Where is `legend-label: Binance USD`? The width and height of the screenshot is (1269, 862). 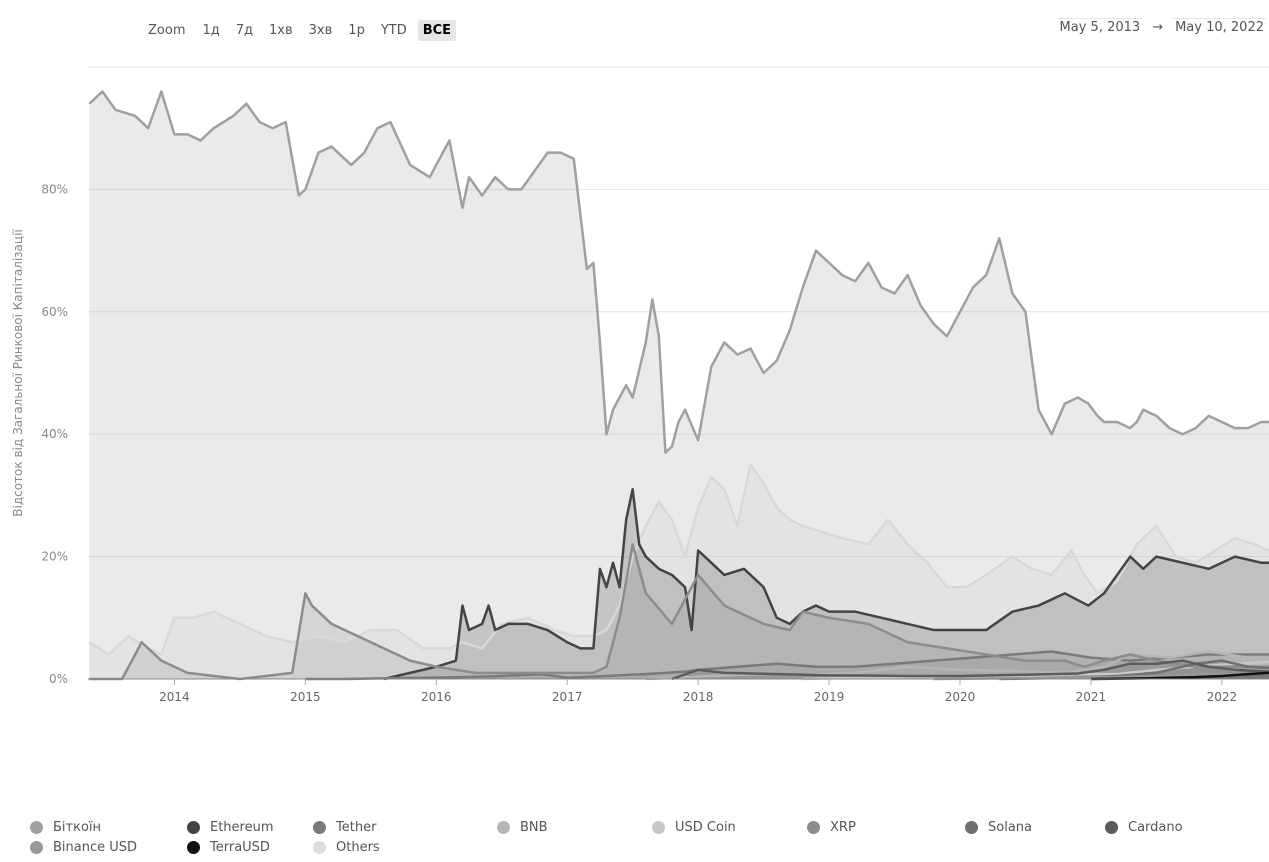
legend-label: Binance USD is located at coordinates (95, 847).